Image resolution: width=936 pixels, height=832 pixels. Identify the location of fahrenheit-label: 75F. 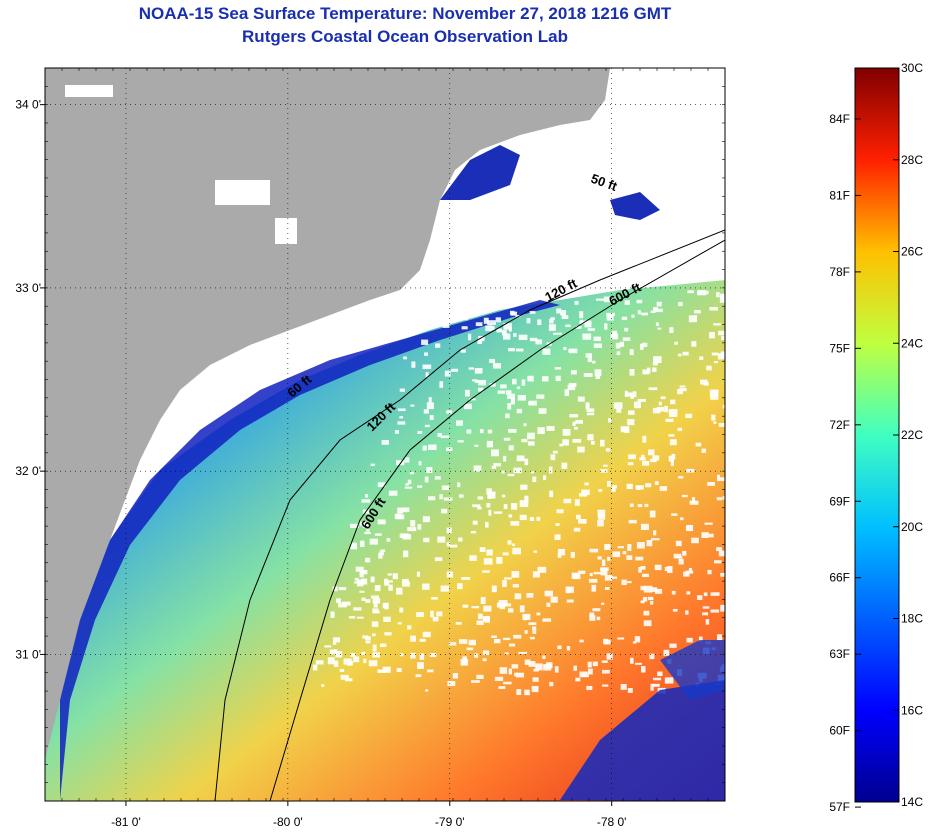
(839, 348).